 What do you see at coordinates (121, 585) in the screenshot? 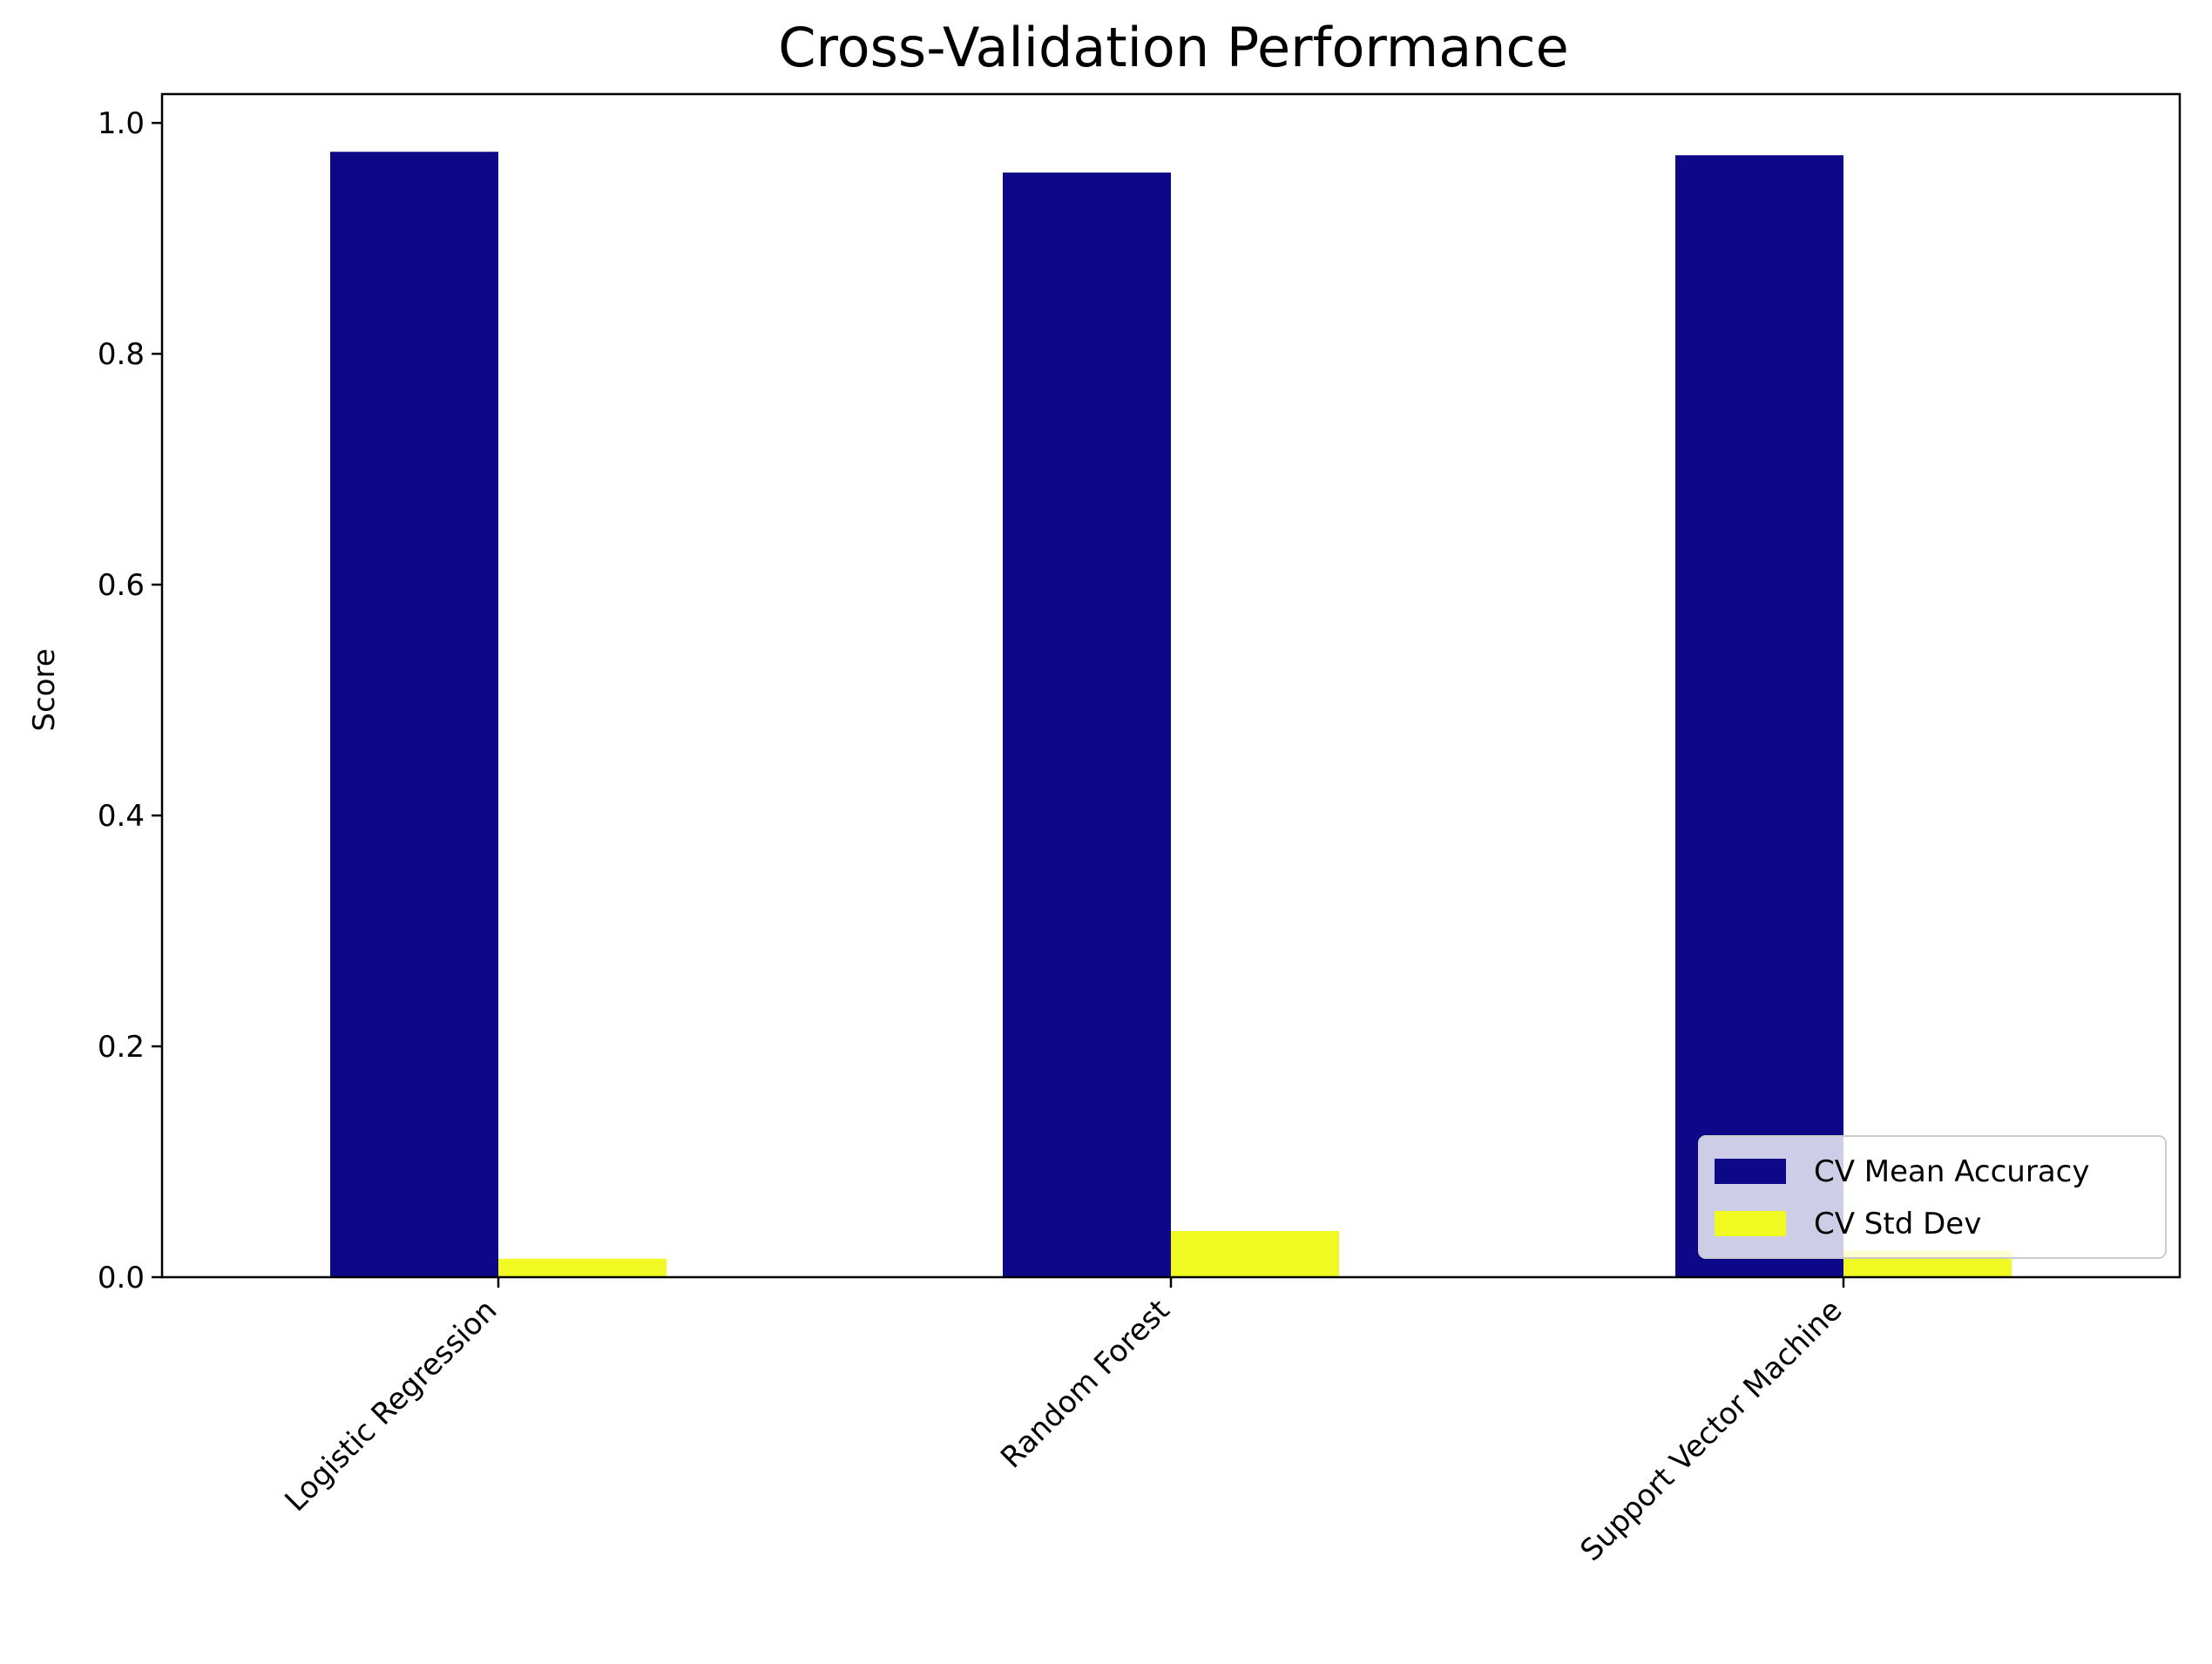
I see `y-tick-label: 0.6` at bounding box center [121, 585].